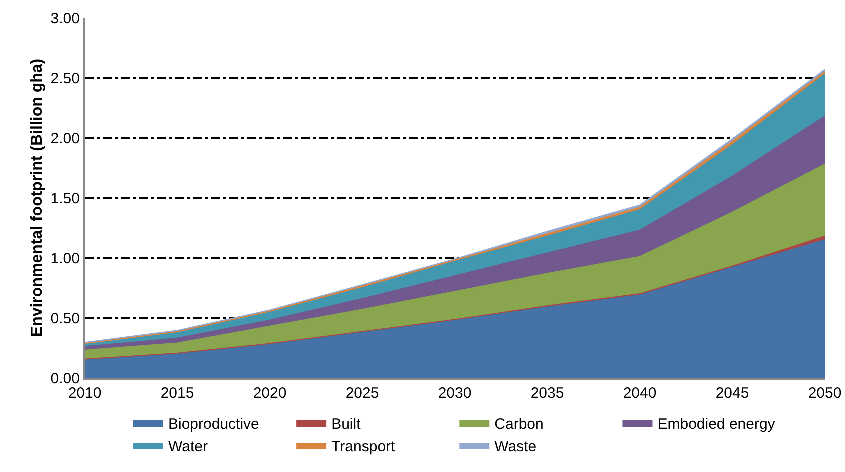  What do you see at coordinates (65, 139) in the screenshot?
I see `y-tick-label: 2.00` at bounding box center [65, 139].